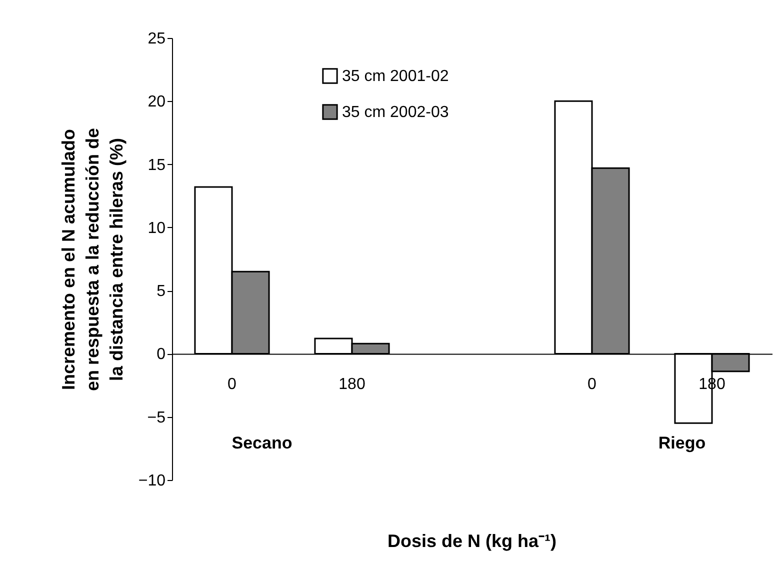  Describe the element at coordinates (157, 39) in the screenshot. I see `y-tick-label: 25` at that location.